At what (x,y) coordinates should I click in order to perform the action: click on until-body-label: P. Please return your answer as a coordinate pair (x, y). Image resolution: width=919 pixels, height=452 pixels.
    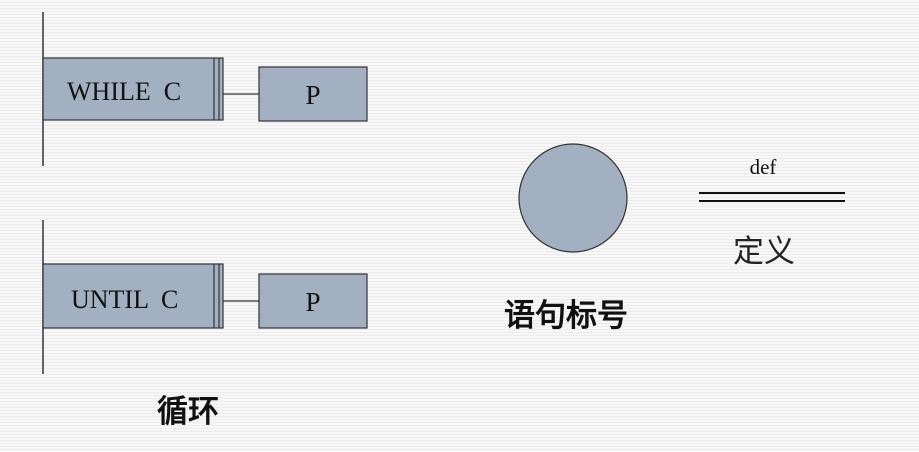
    Looking at the image, I should click on (312, 302).